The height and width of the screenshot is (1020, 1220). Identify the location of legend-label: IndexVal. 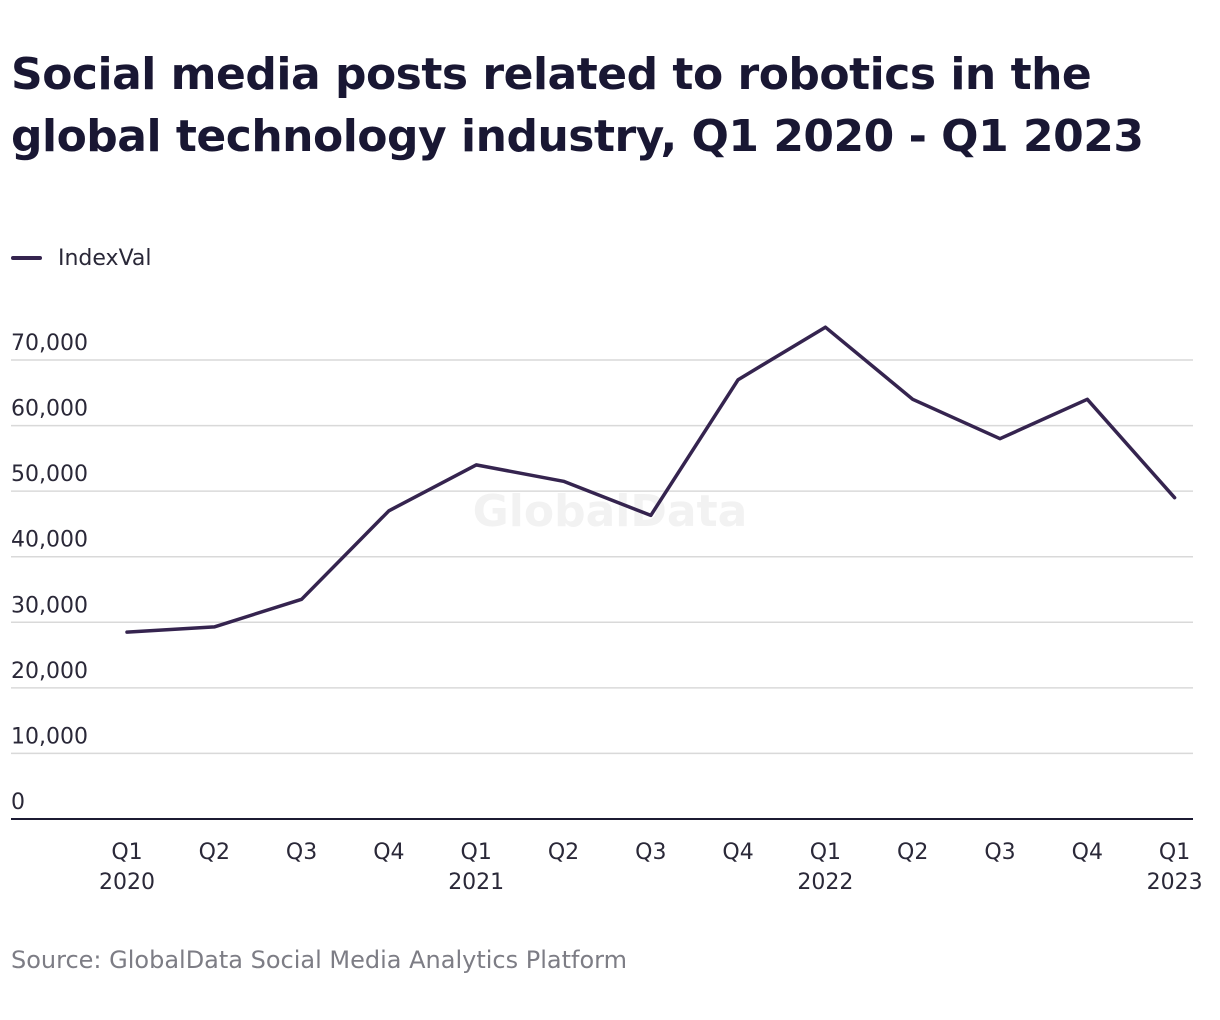
(105, 258).